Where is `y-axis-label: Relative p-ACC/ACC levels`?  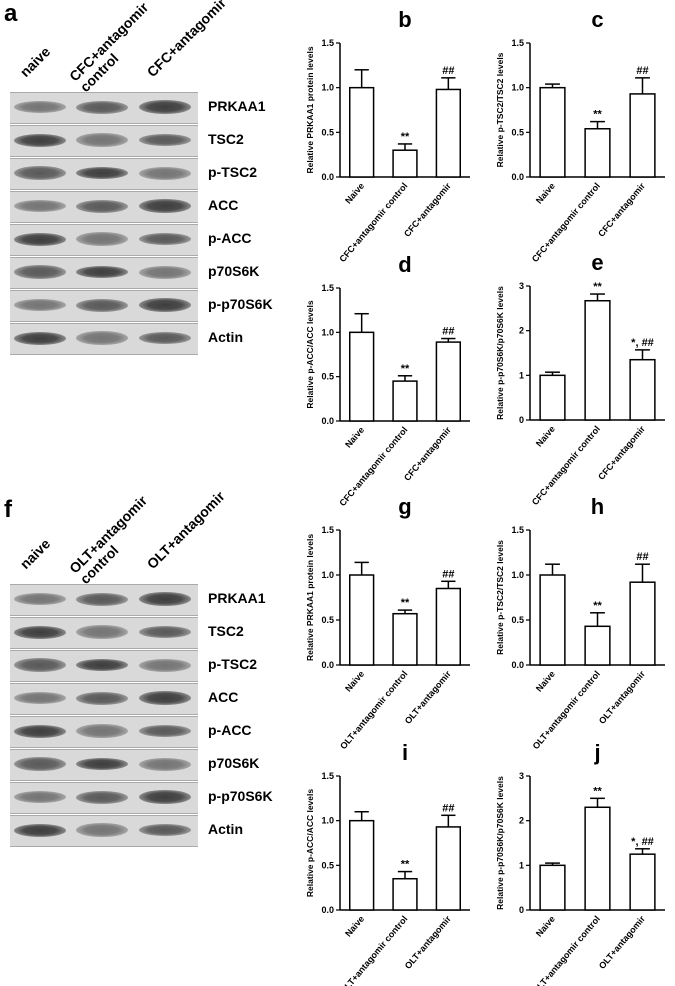 y-axis-label: Relative p-ACC/ACC levels is located at coordinates (310, 354).